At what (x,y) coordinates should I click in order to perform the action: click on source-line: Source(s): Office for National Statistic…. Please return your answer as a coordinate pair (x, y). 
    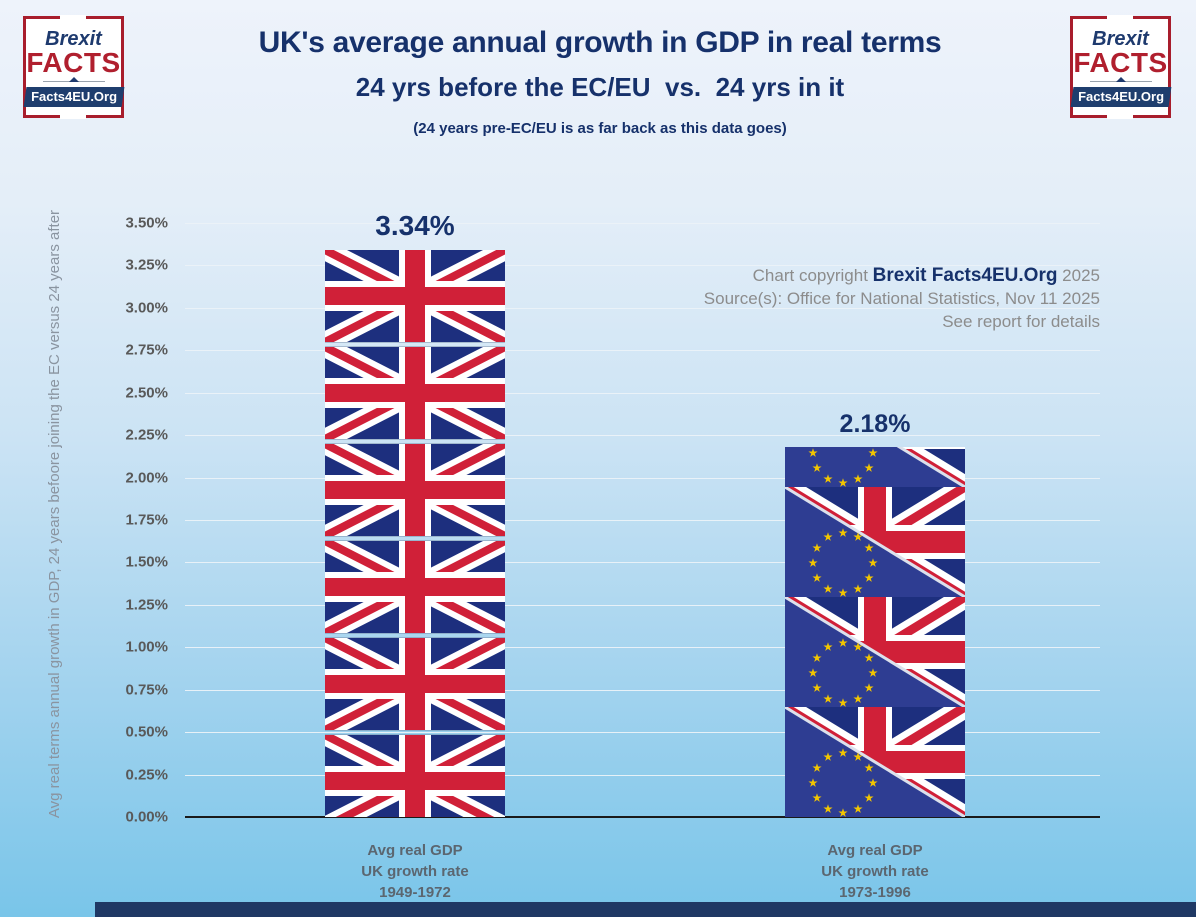
    Looking at the image, I should click on (901, 298).